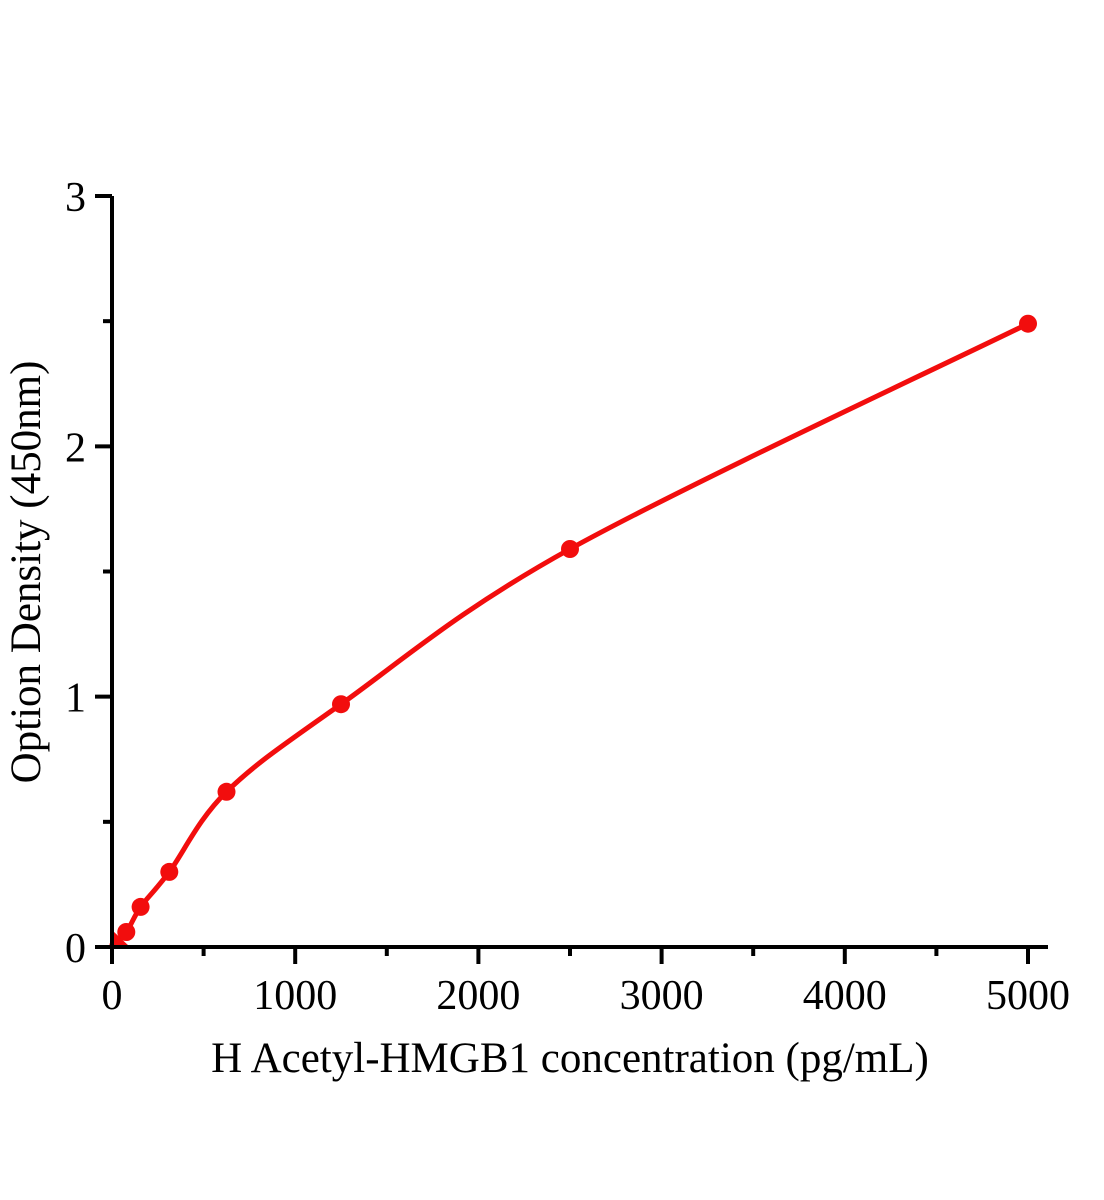 This screenshot has width=1104, height=1200. What do you see at coordinates (26, 572) in the screenshot?
I see `y-axis-title: Option Density (450nm)` at bounding box center [26, 572].